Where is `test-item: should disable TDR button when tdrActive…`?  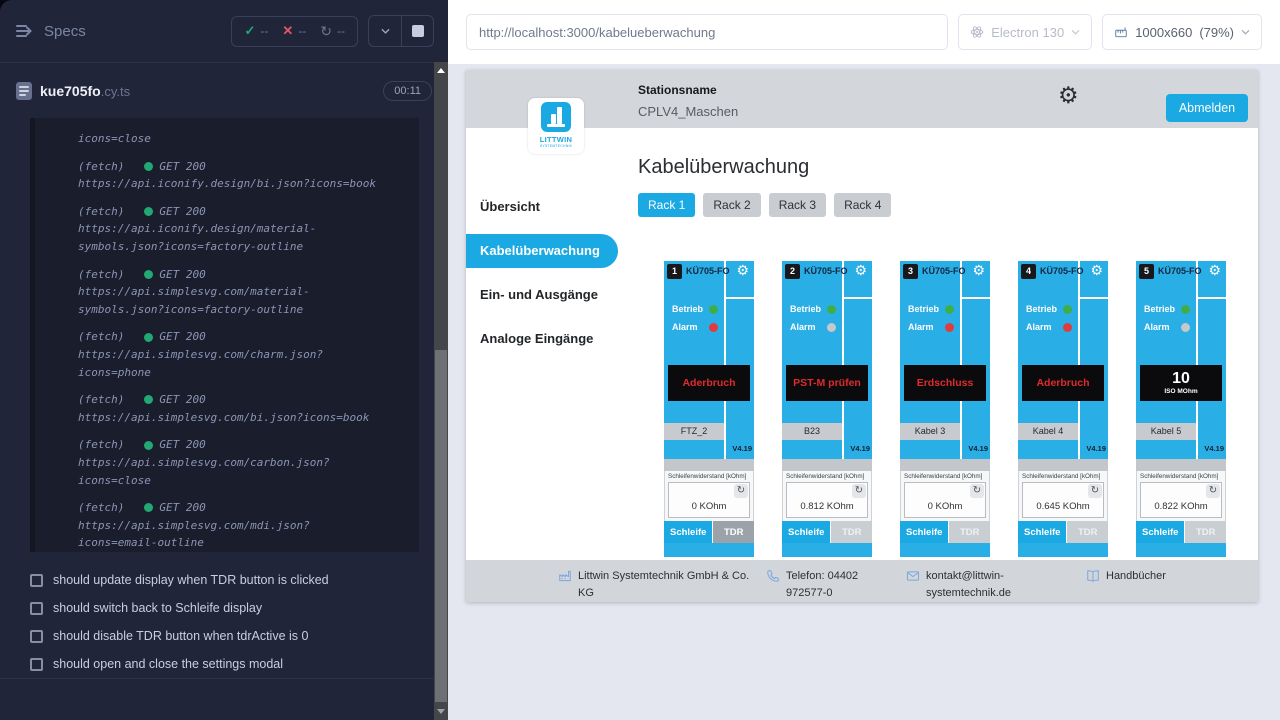
test-item: should disable TDR button when tdrActive… is located at coordinates (217, 636).